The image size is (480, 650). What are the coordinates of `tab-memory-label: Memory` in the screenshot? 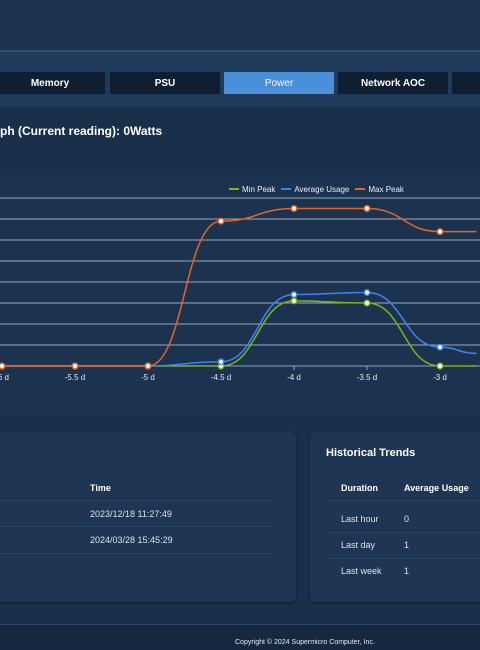 It's located at (50, 83).